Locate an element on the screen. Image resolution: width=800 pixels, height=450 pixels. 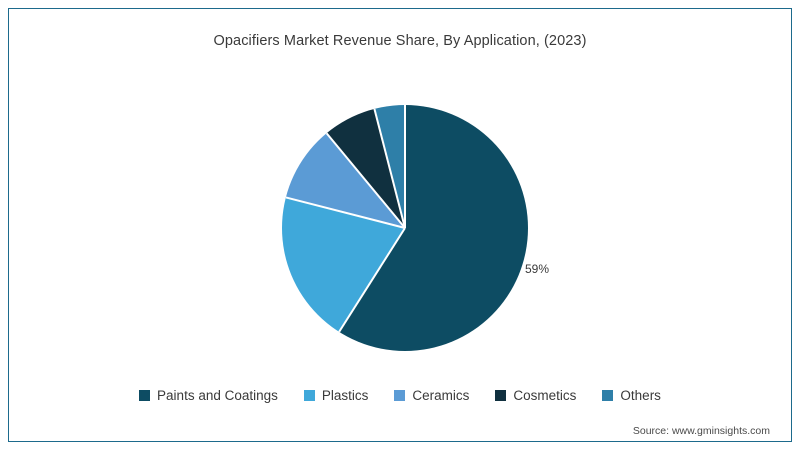
legend-item: Cosmetics is located at coordinates (535, 395).